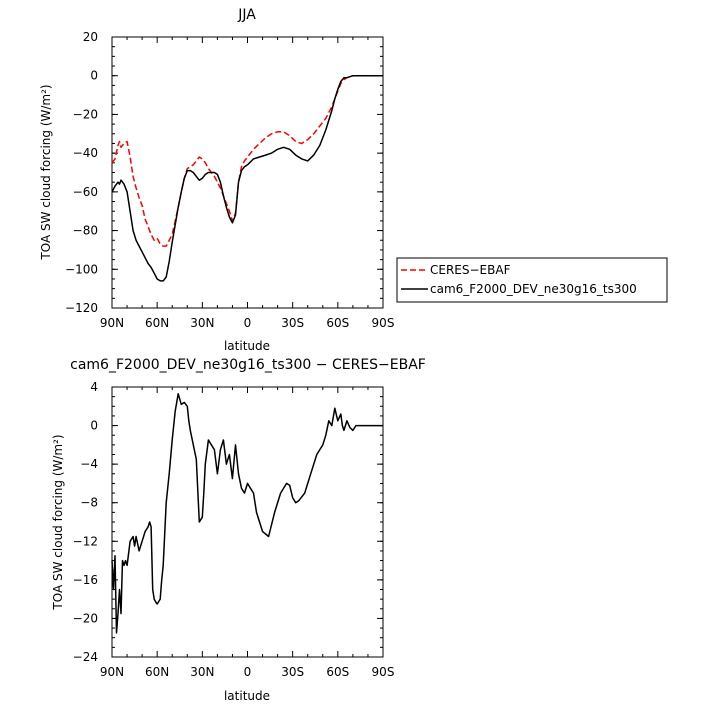  I want to click on bottom-chart-xtick-label: 30N, so click(202, 672).